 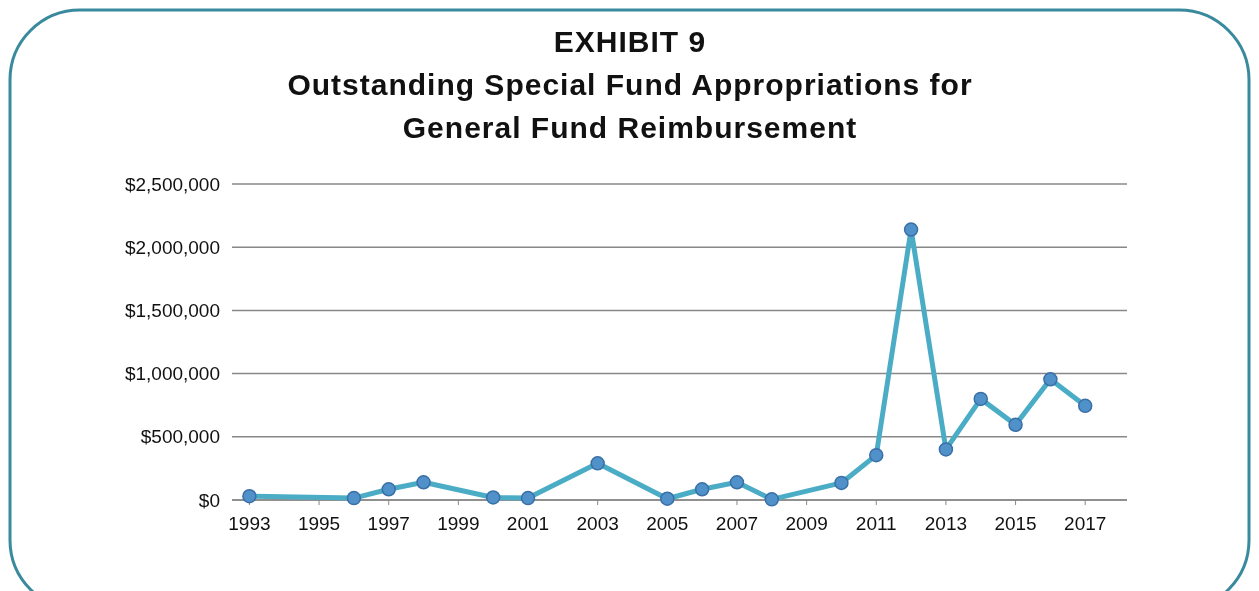 I want to click on x-tick-label: 2007, so click(x=737, y=523).